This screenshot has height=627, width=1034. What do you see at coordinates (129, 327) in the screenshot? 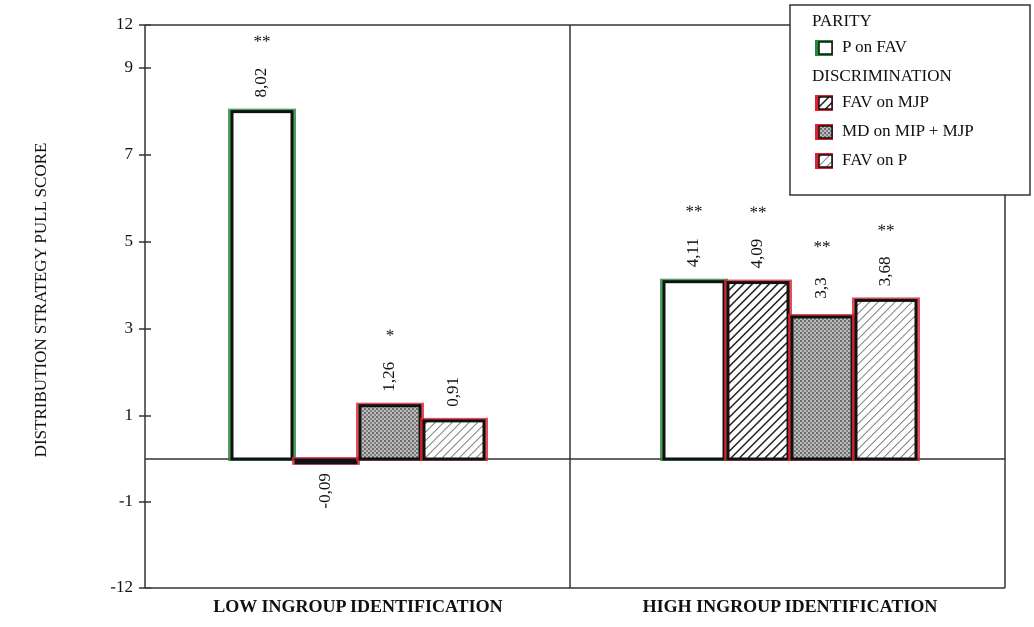
I see `y-tick-label: 3` at bounding box center [129, 327].